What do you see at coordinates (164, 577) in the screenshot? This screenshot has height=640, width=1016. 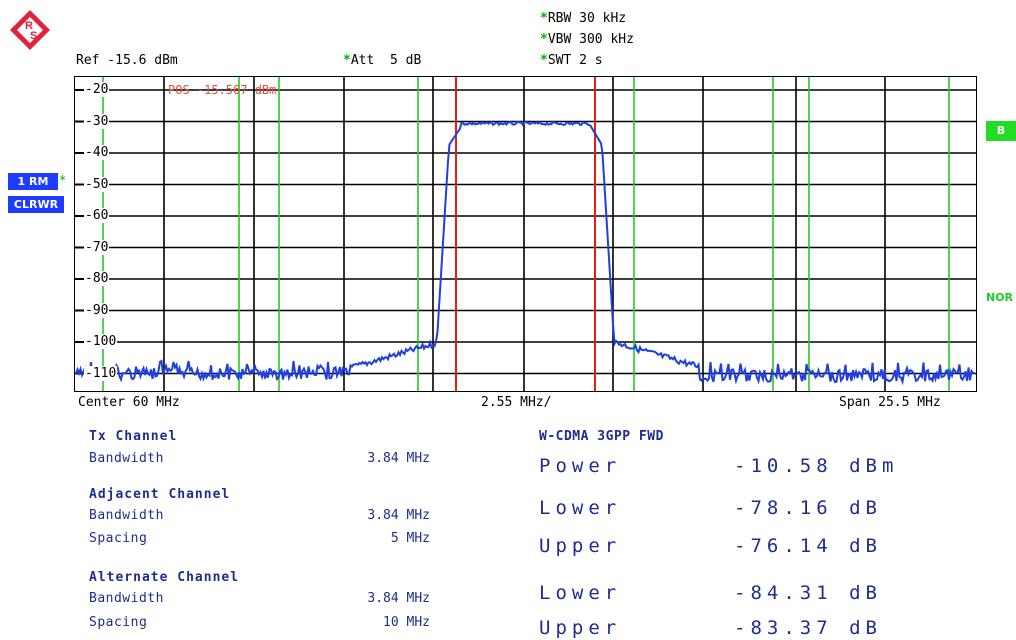 I see `alternate-channel-title: Alternate Channel` at bounding box center [164, 577].